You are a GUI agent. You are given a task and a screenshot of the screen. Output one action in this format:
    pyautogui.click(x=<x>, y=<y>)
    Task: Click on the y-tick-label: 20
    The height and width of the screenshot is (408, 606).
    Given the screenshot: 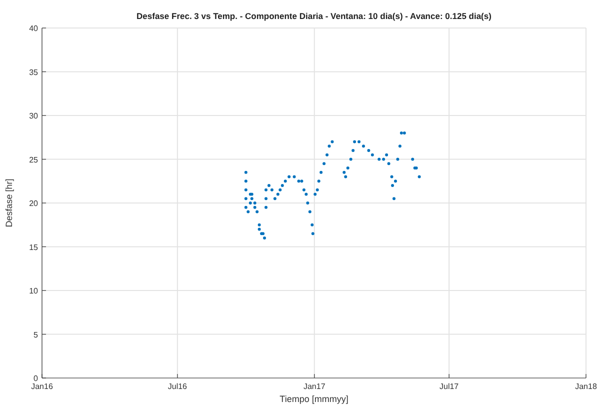 What is the action you would take?
    pyautogui.click(x=34, y=203)
    